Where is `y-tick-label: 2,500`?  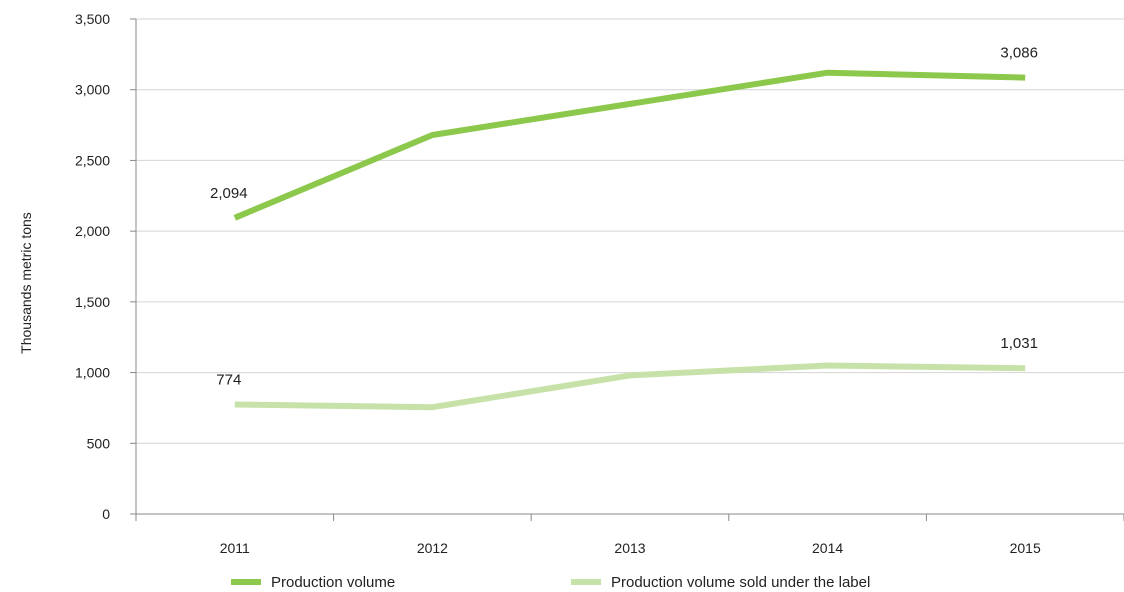 y-tick-label: 2,500 is located at coordinates (92, 160).